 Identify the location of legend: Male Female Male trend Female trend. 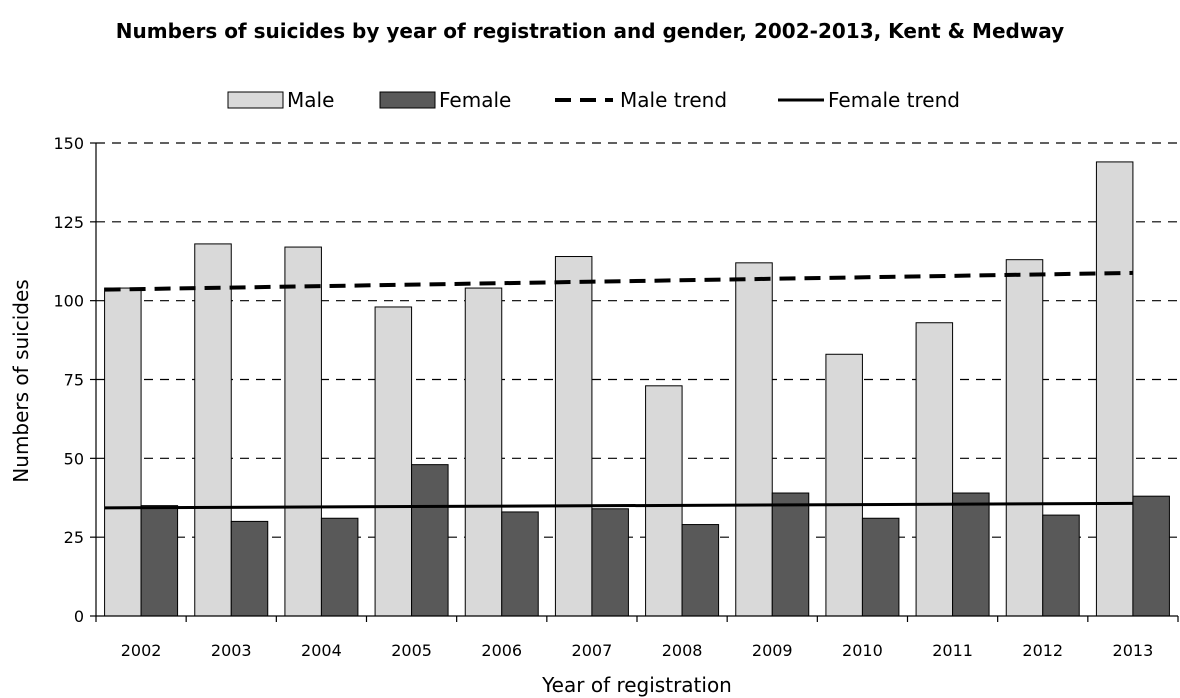
(593, 100).